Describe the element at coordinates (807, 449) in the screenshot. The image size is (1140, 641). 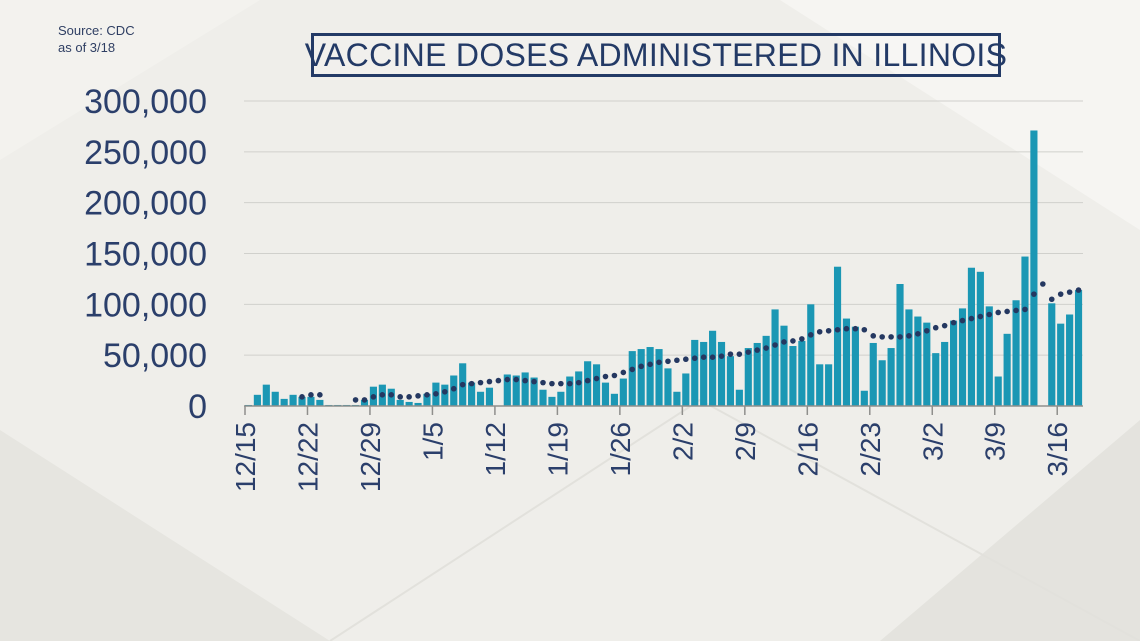
I see `x-tick-label: 2/16` at that location.